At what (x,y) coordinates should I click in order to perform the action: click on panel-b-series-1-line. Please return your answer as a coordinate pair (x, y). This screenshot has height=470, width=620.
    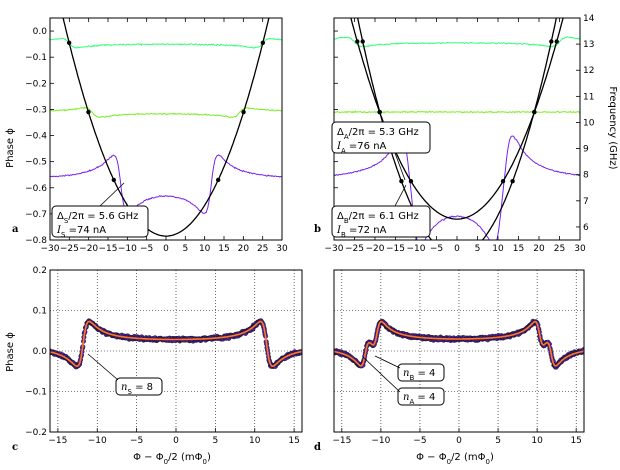
    Looking at the image, I should click on (457, 112).